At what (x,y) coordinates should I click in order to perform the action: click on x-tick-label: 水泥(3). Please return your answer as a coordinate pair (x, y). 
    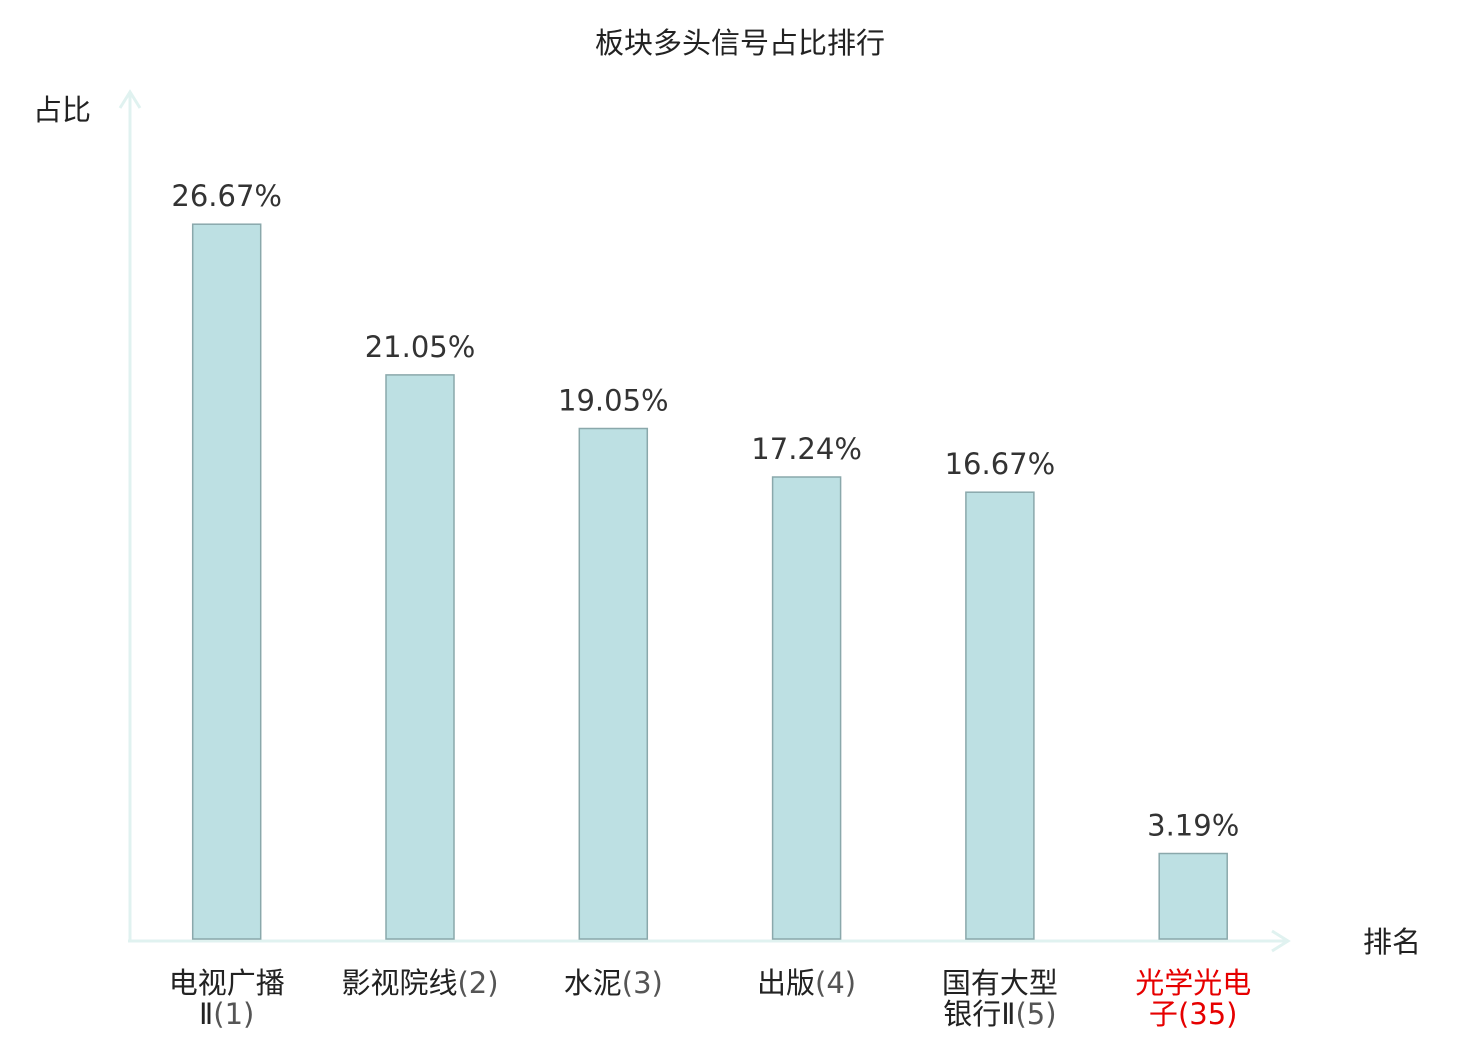
    Looking at the image, I should click on (613, 983).